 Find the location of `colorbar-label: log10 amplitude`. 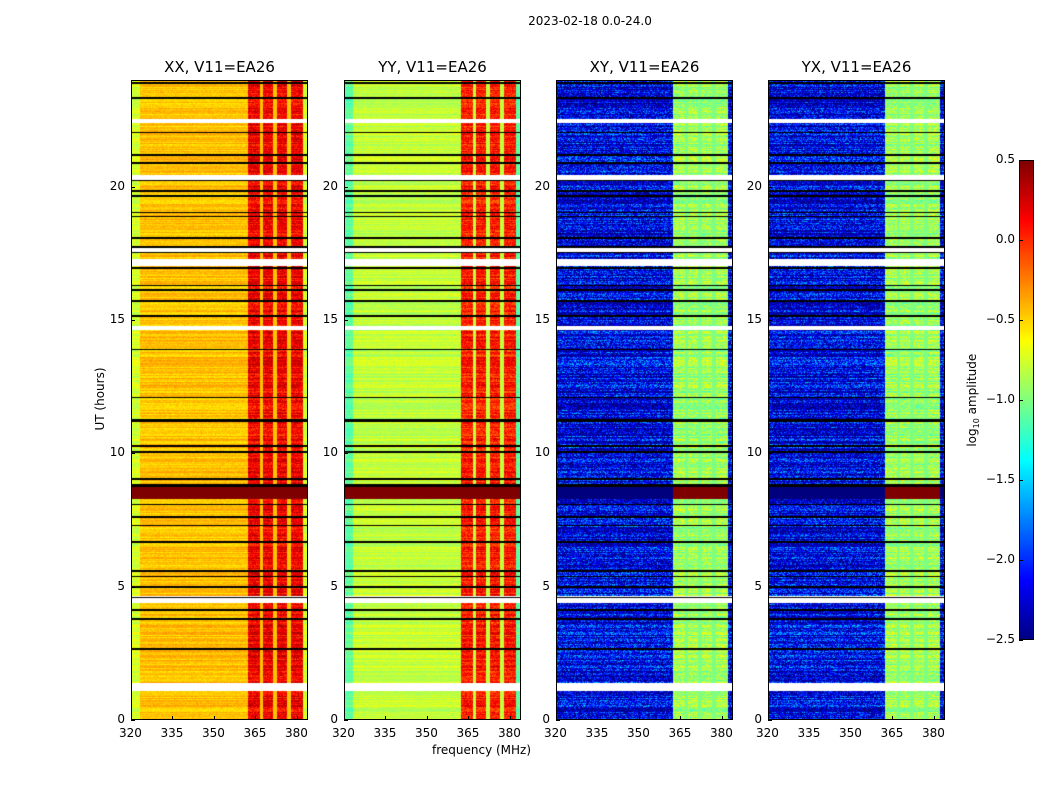

colorbar-label: log10 amplitude is located at coordinates (973, 400).